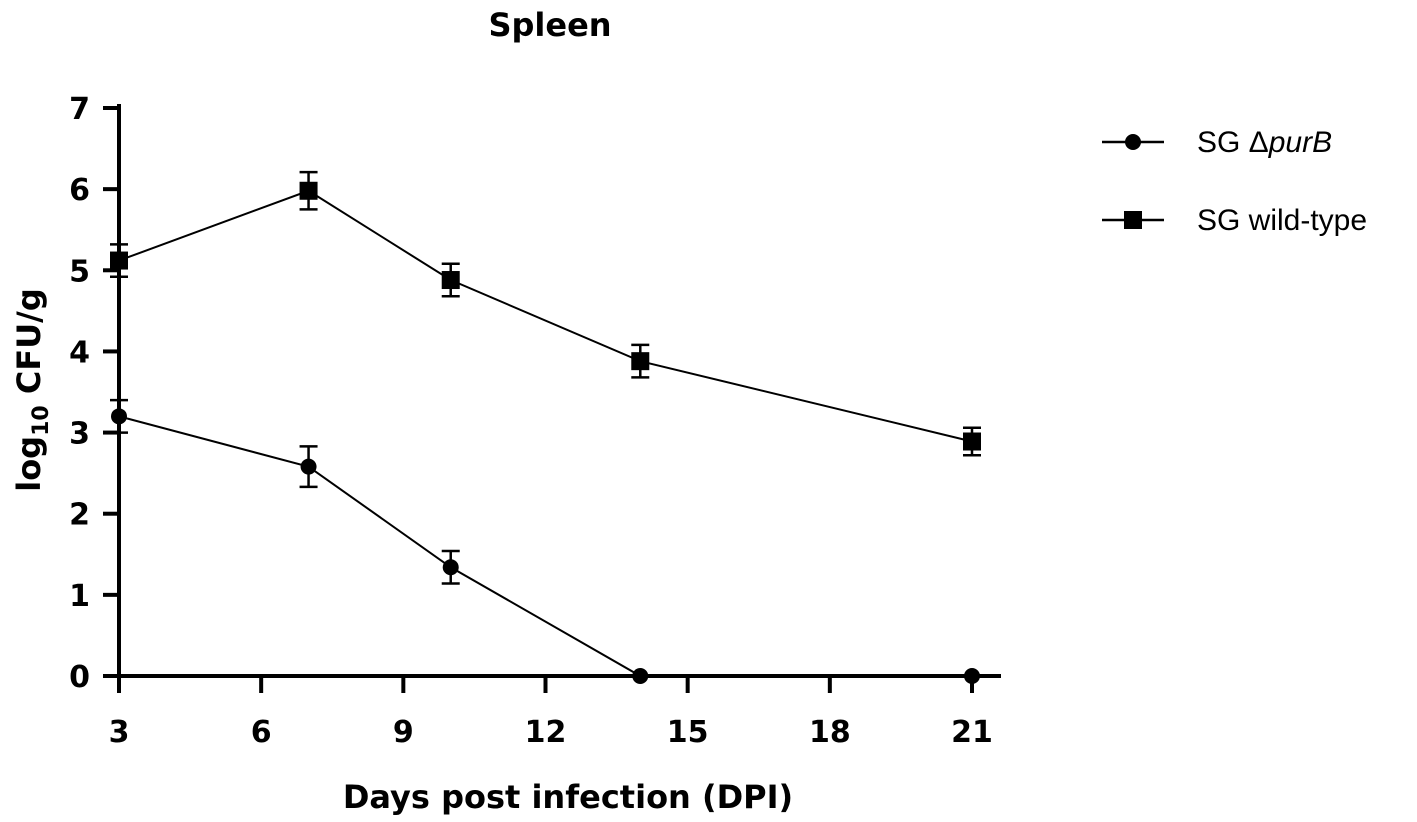 The height and width of the screenshot is (822, 1417). Describe the element at coordinates (1300, 142) in the screenshot. I see `legend-label-italic: purB` at that location.